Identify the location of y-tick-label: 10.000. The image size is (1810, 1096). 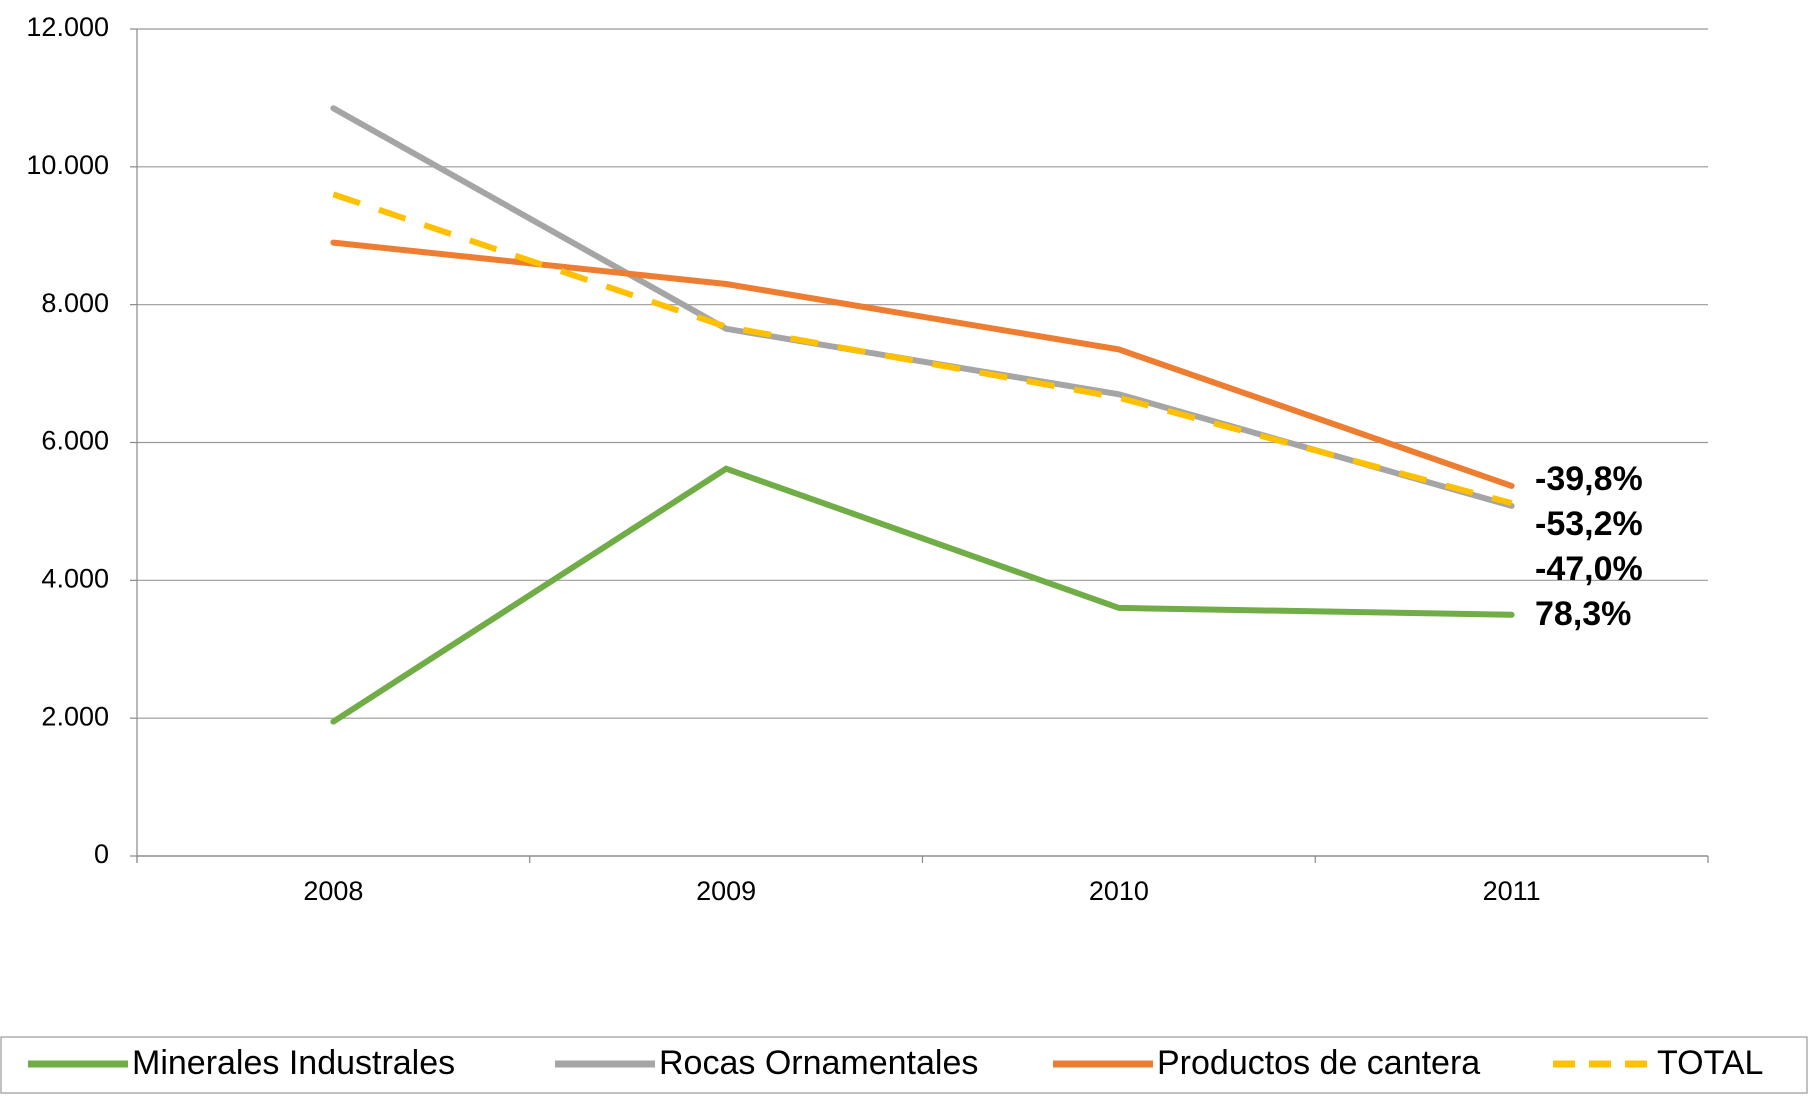
(67, 165).